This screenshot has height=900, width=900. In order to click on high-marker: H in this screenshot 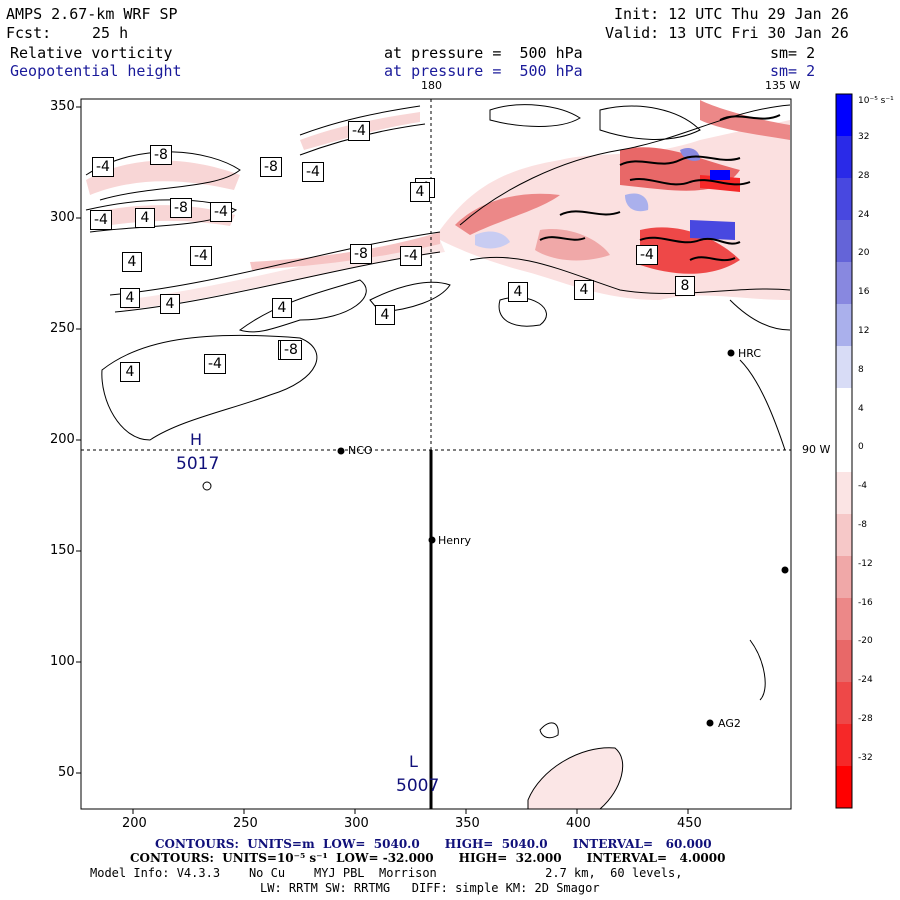, I will do `click(196, 439)`.